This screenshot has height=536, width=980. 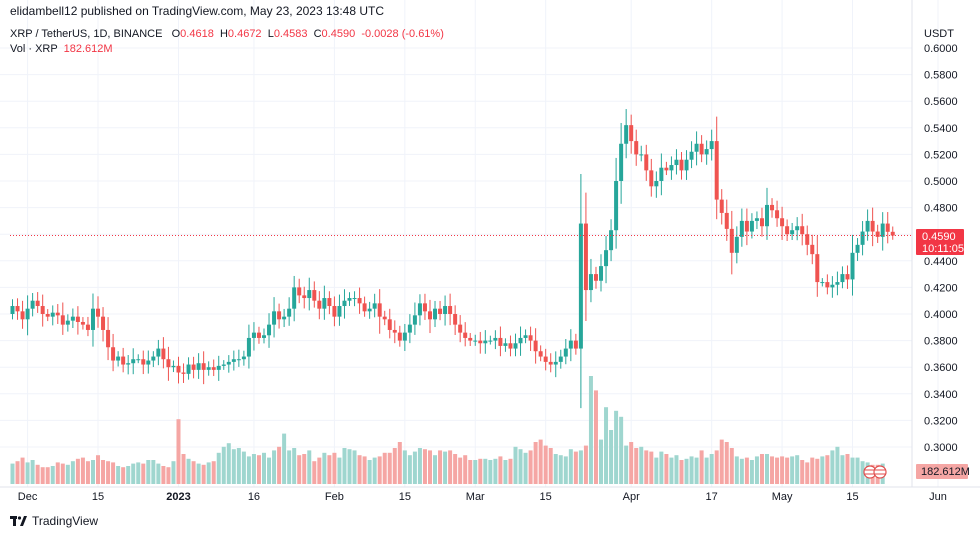 I want to click on price-tag-countdown: 10:11:05, so click(x=943, y=249).